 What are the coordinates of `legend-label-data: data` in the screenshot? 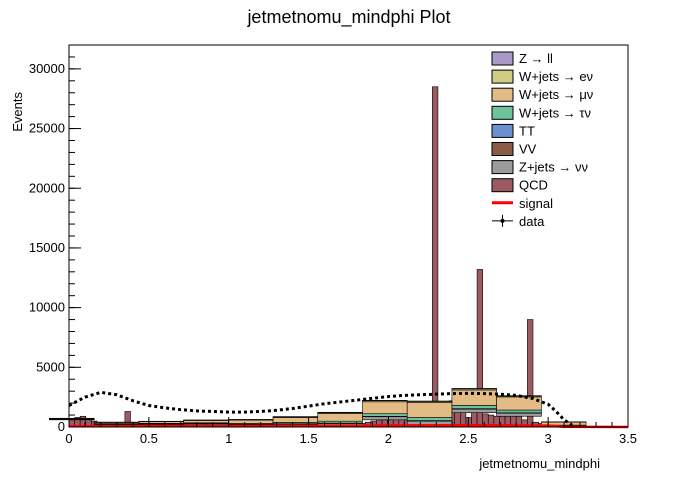 It's located at (532, 221).